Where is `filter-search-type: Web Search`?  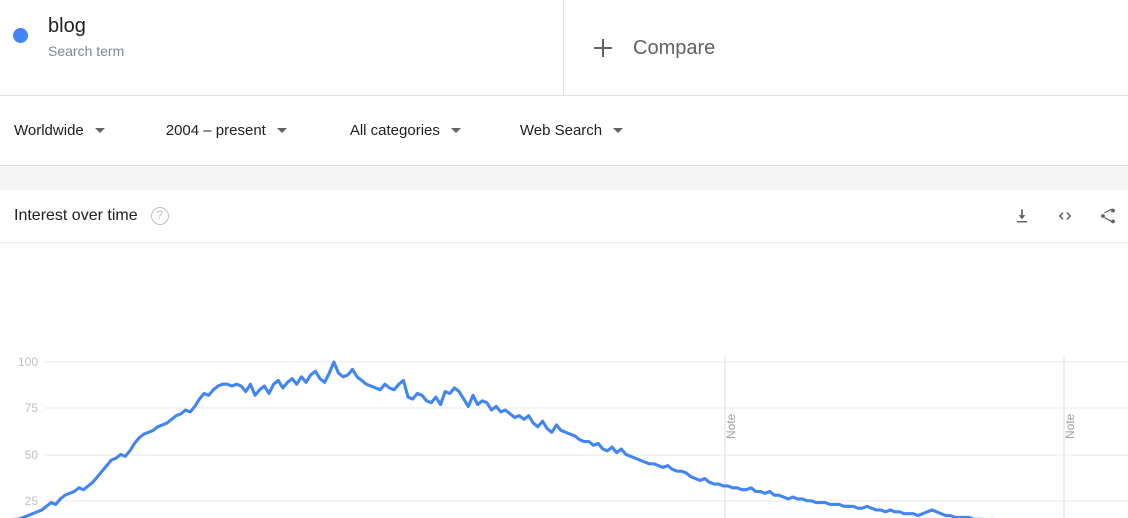 filter-search-type: Web Search is located at coordinates (571, 131).